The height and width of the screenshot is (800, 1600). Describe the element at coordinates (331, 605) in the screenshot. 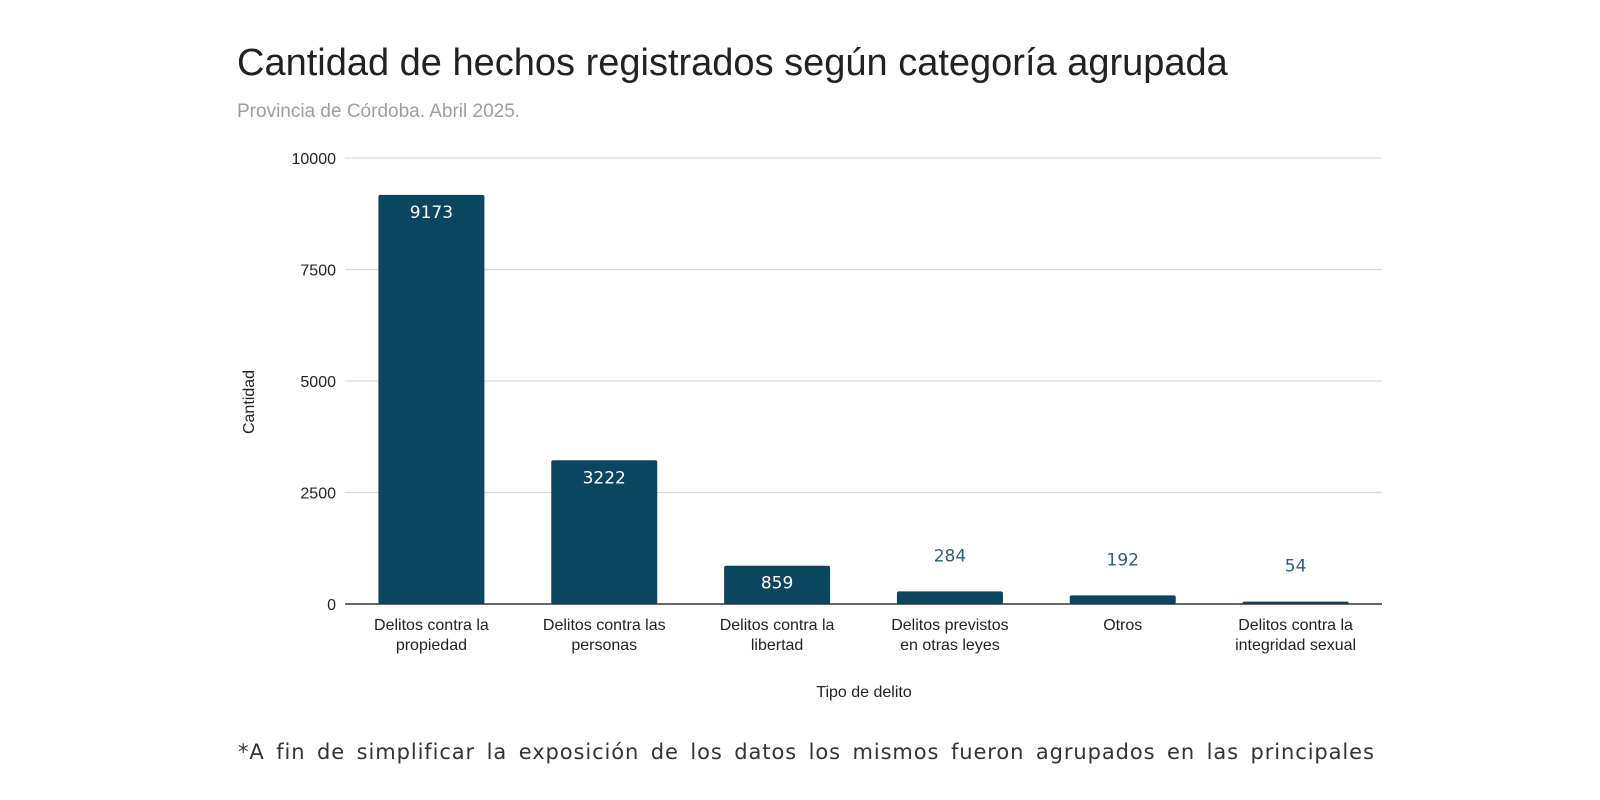

I see `y-tick-label: 0` at that location.